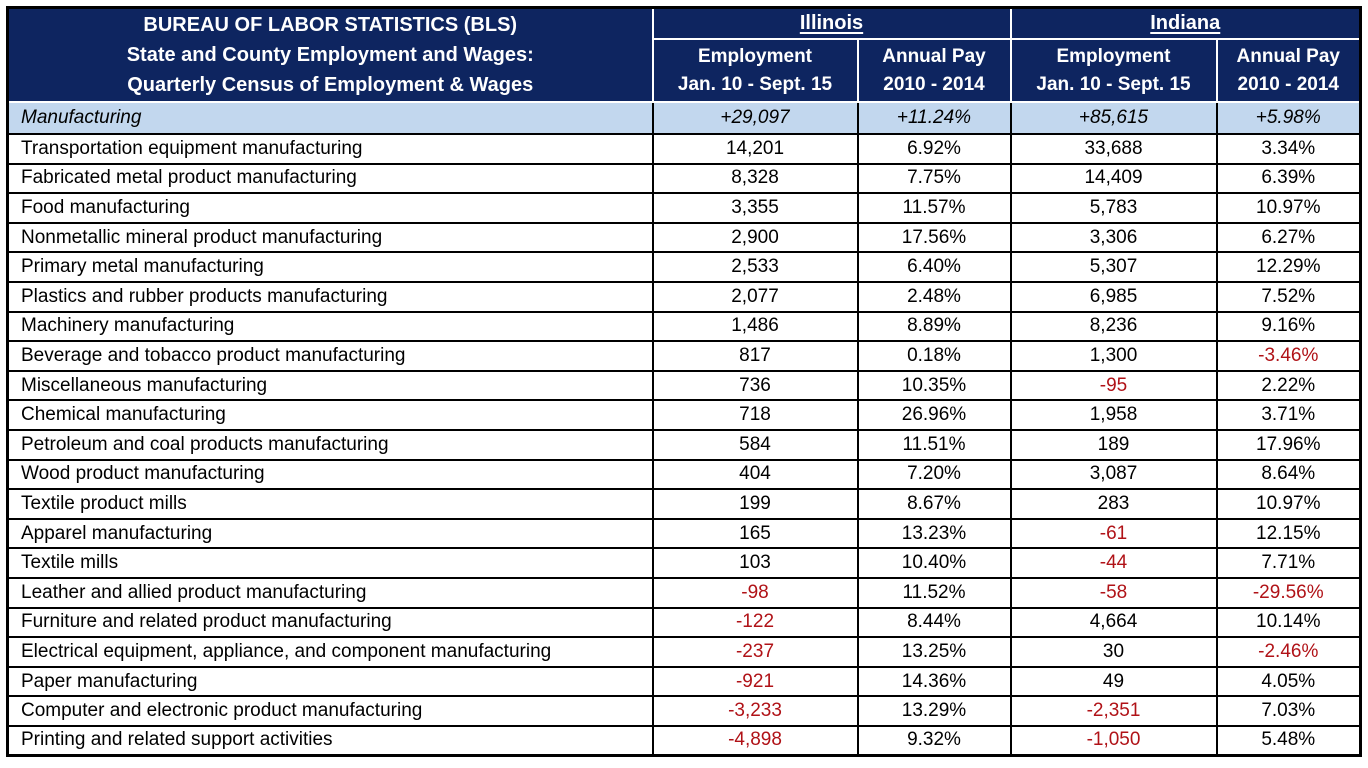  What do you see at coordinates (1113, 208) in the screenshot?
I see `in-employment-value: 5,783` at bounding box center [1113, 208].